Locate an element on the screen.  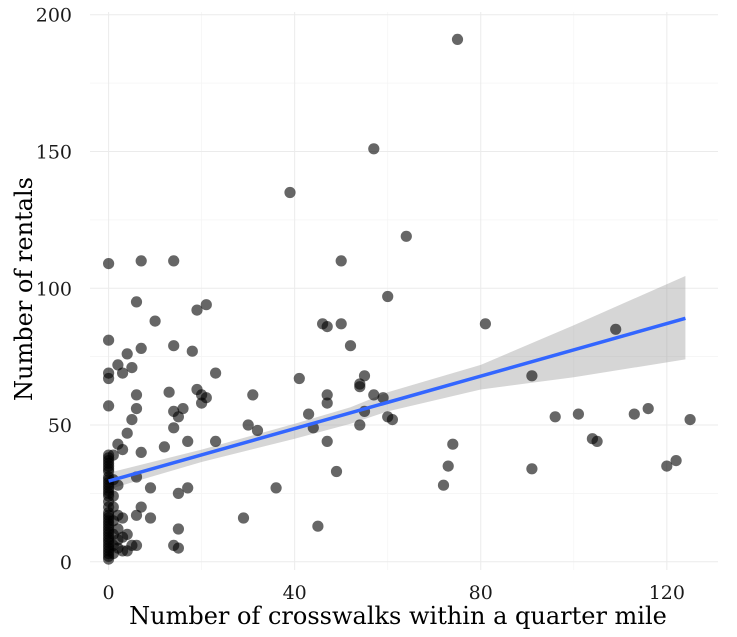
y-tick-label: 100 is located at coordinates (54, 289).